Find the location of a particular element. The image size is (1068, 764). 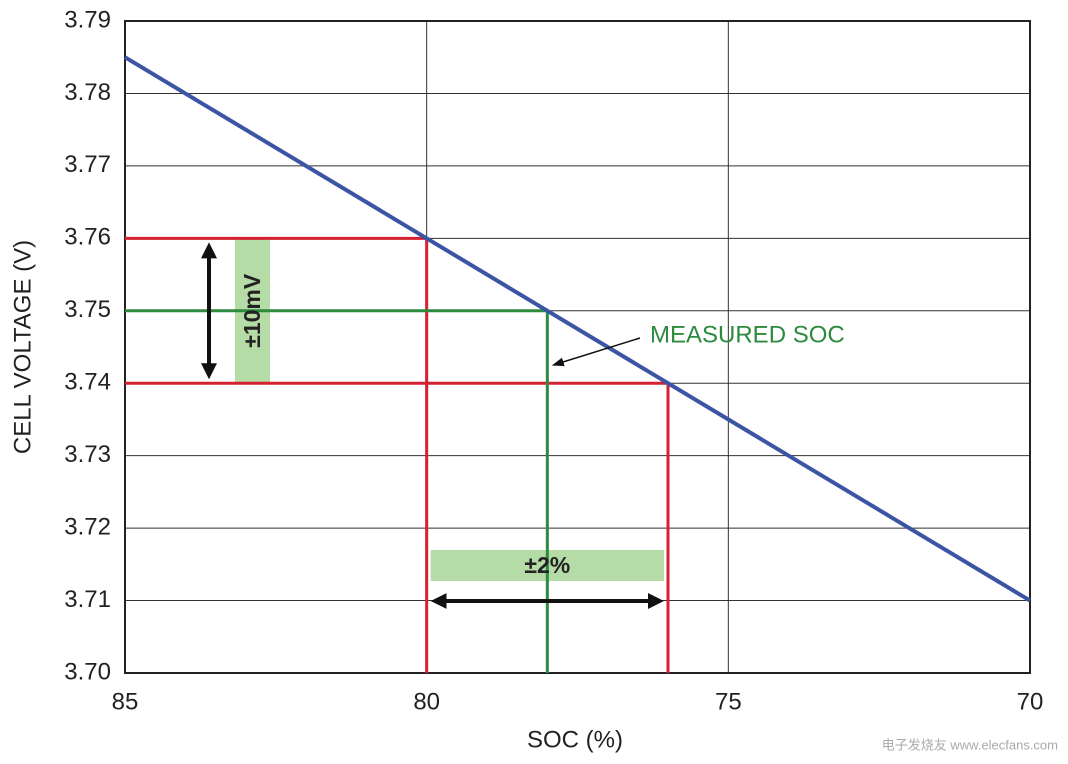

watermark: 电子发烧友 www.elecfans.com is located at coordinates (970, 744).